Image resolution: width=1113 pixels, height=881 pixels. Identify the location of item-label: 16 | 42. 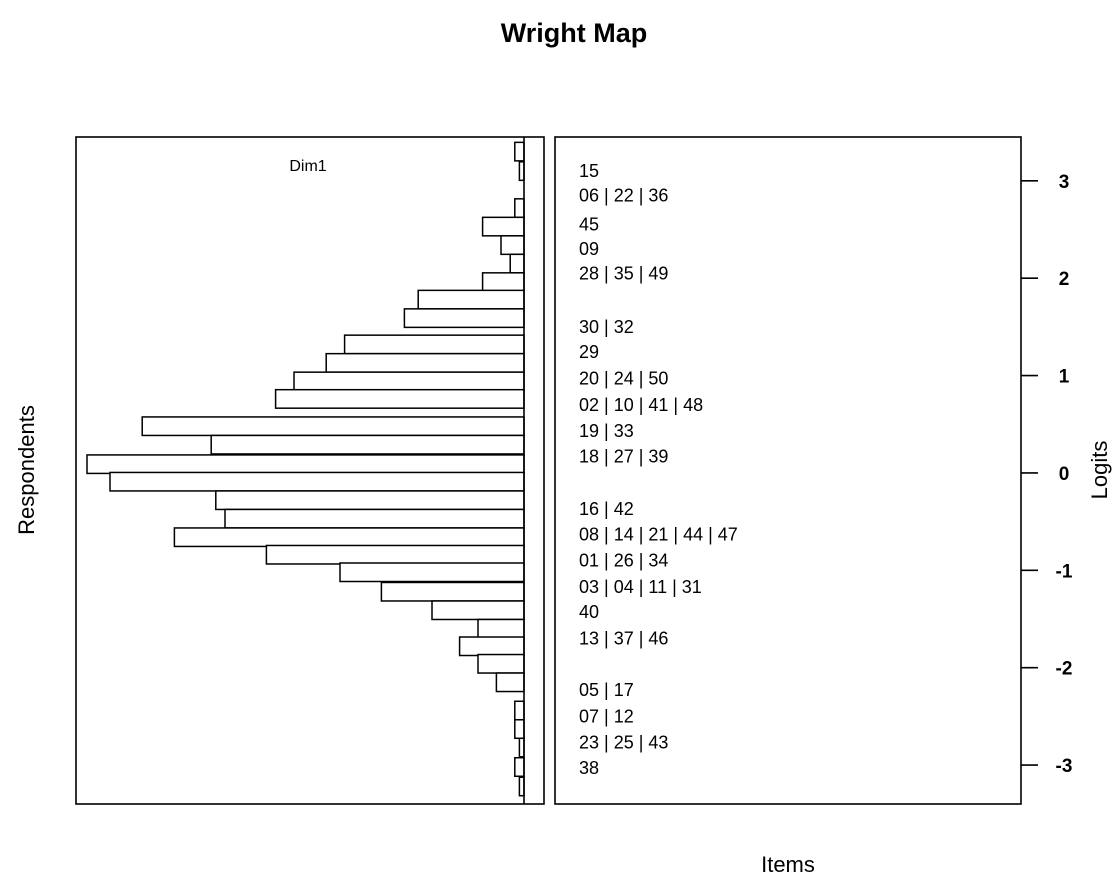
(606, 509).